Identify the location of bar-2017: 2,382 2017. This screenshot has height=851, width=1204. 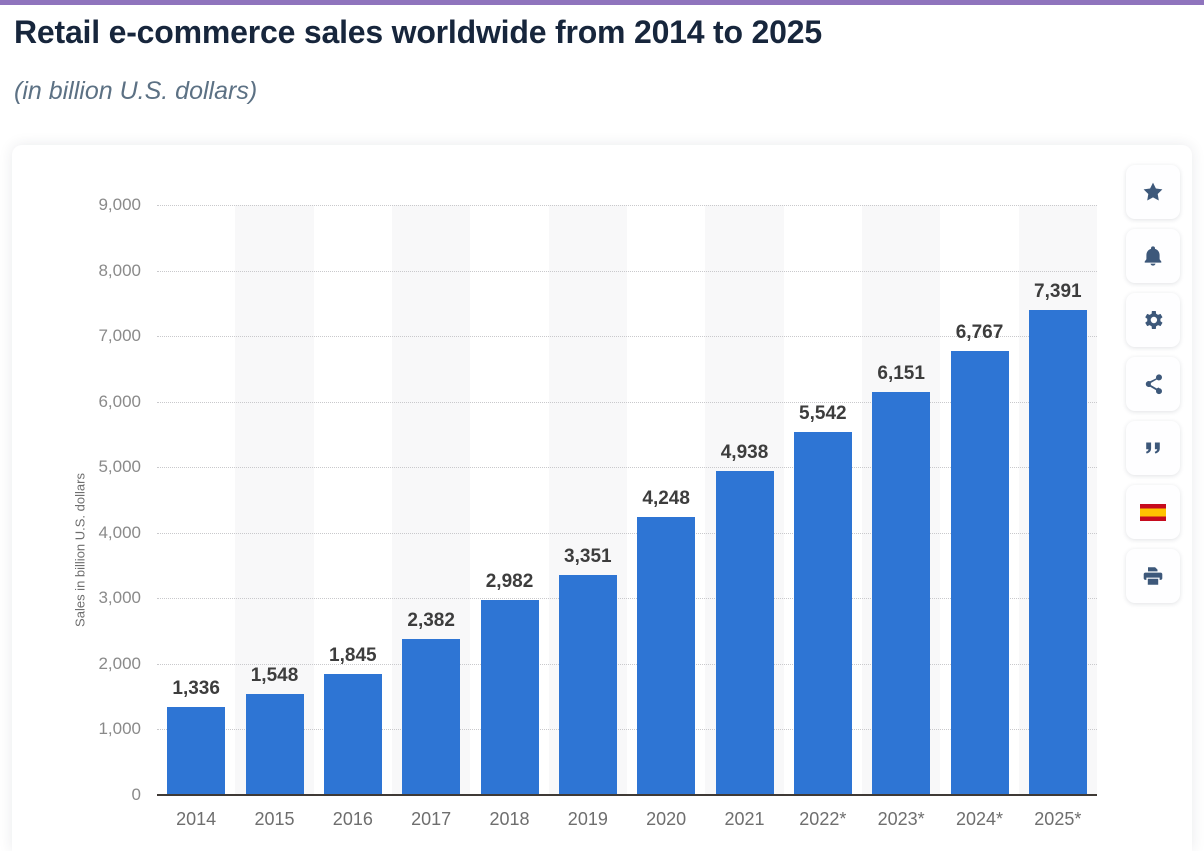
(431, 719).